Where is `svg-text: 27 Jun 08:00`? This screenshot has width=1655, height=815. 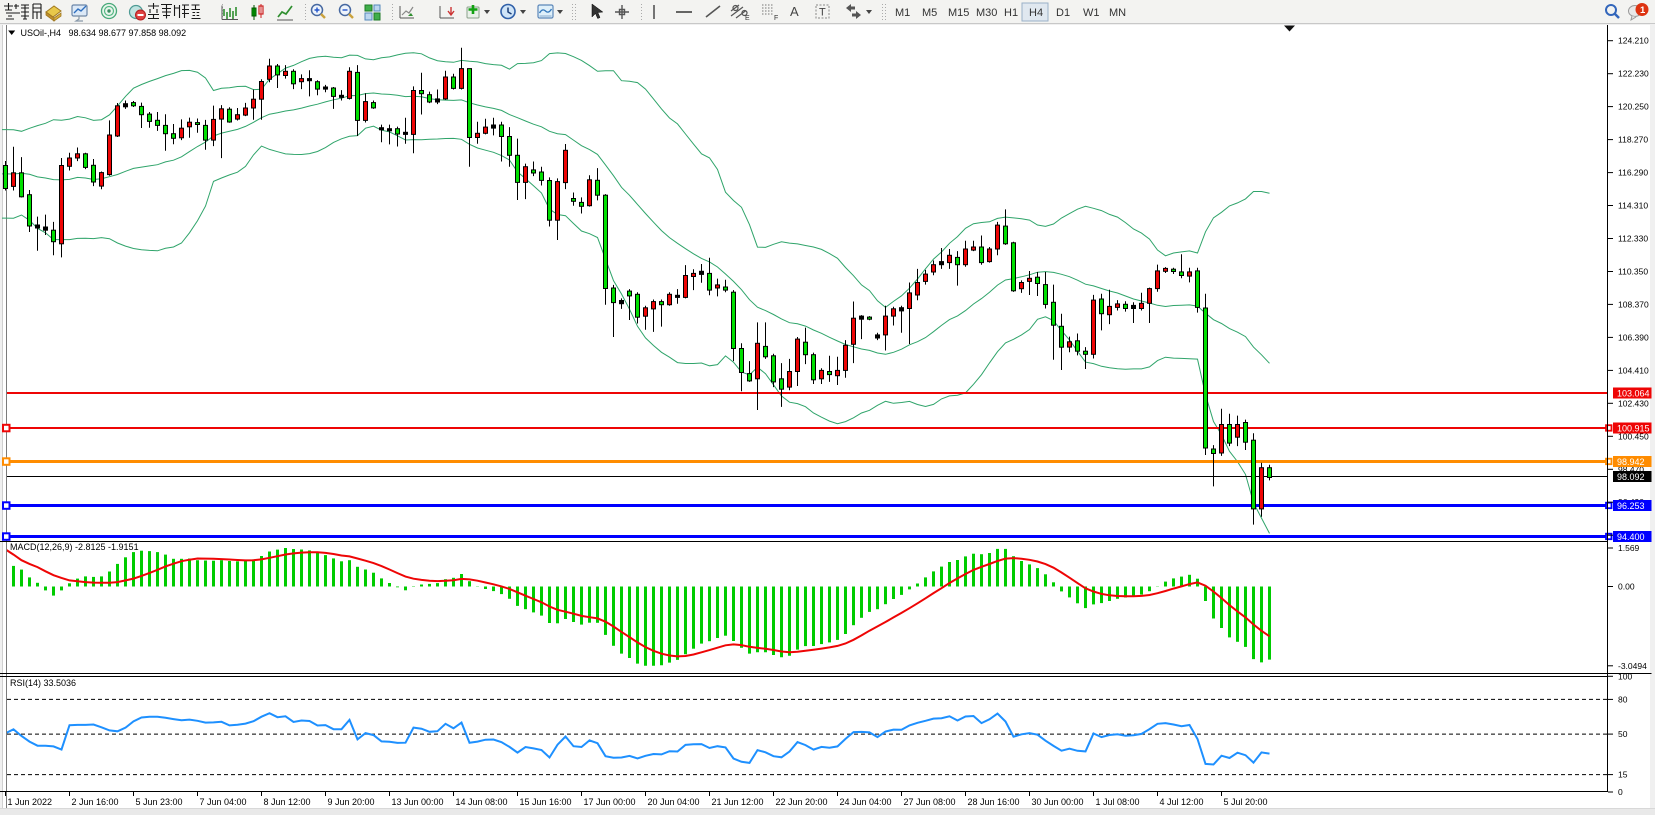
svg-text: 27 Jun 08:00 is located at coordinates (930, 802).